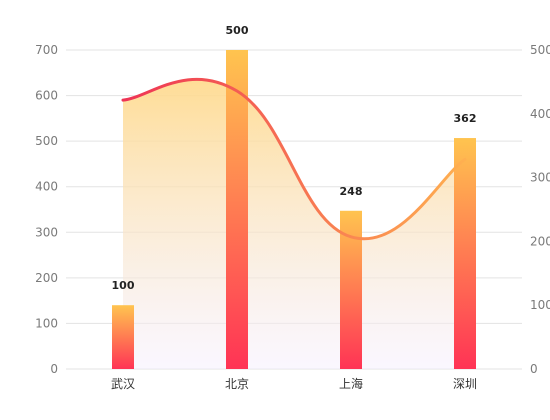  I want to click on bar-data-label: 500, so click(237, 30).